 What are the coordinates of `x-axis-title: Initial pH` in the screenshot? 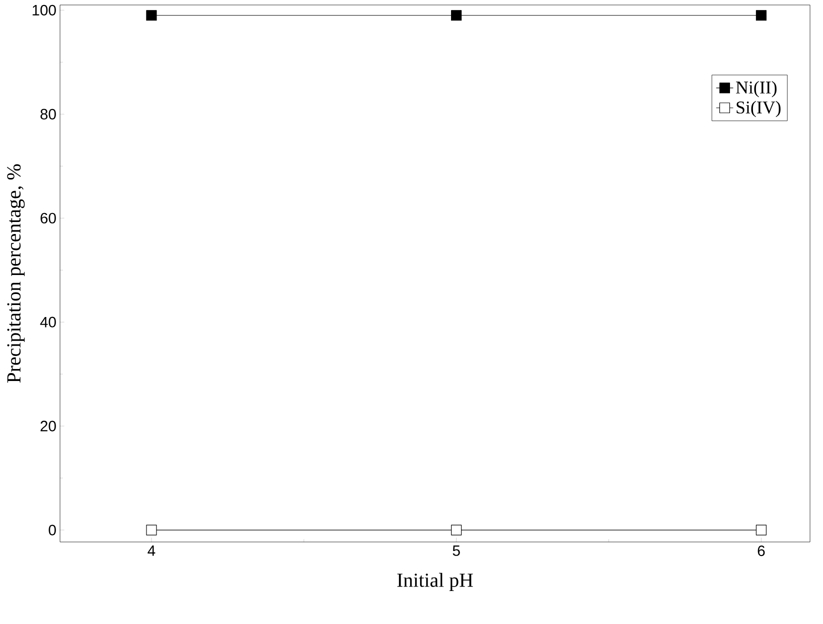 It's located at (435, 581).